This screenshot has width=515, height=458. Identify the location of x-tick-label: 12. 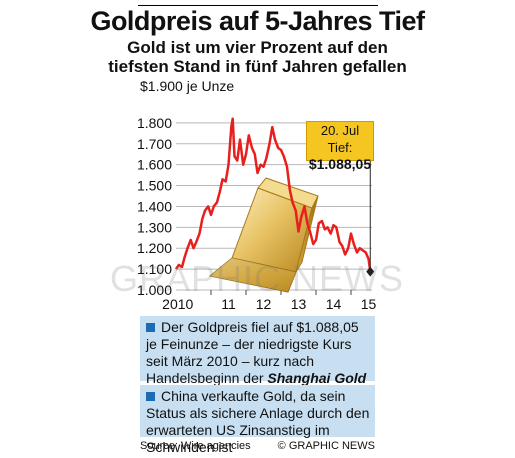
(264, 304).